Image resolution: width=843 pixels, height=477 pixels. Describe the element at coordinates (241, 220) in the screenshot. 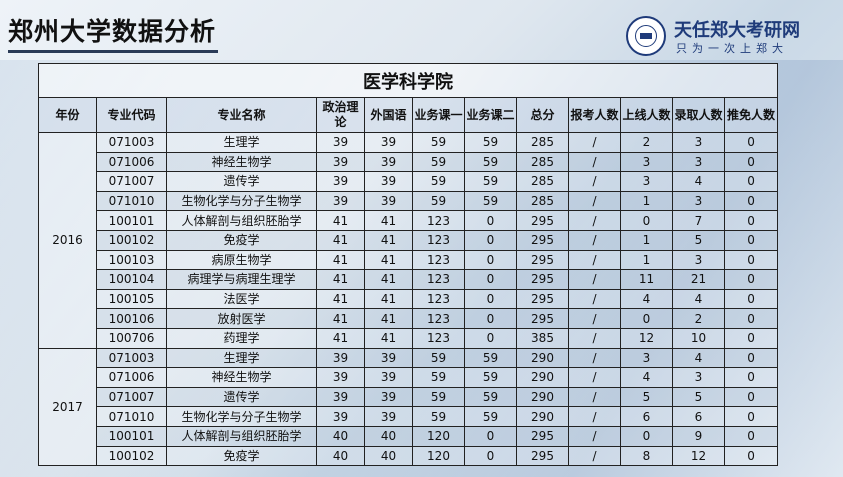

I see `table-cell: 人体解剖与组织胚胎学` at that location.